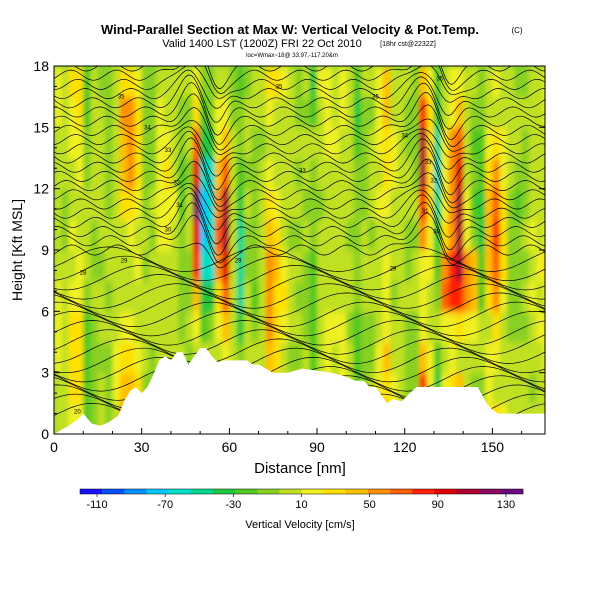 Image resolution: width=600 pixels, height=600 pixels. Describe the element at coordinates (437, 233) in the screenshot. I see `isentrope-label: 30` at that location.